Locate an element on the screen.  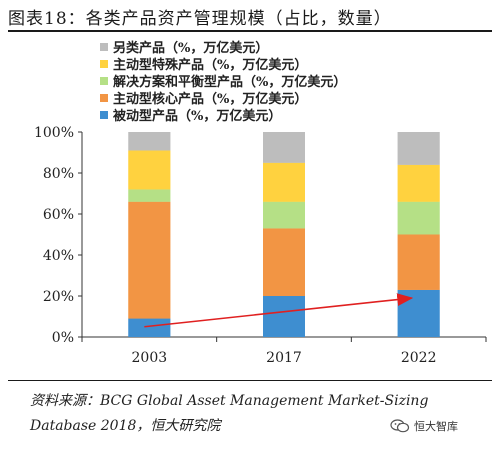
legend-item-active-core: 主动型核心产品（%，万亿美元） is located at coordinates (223, 98).